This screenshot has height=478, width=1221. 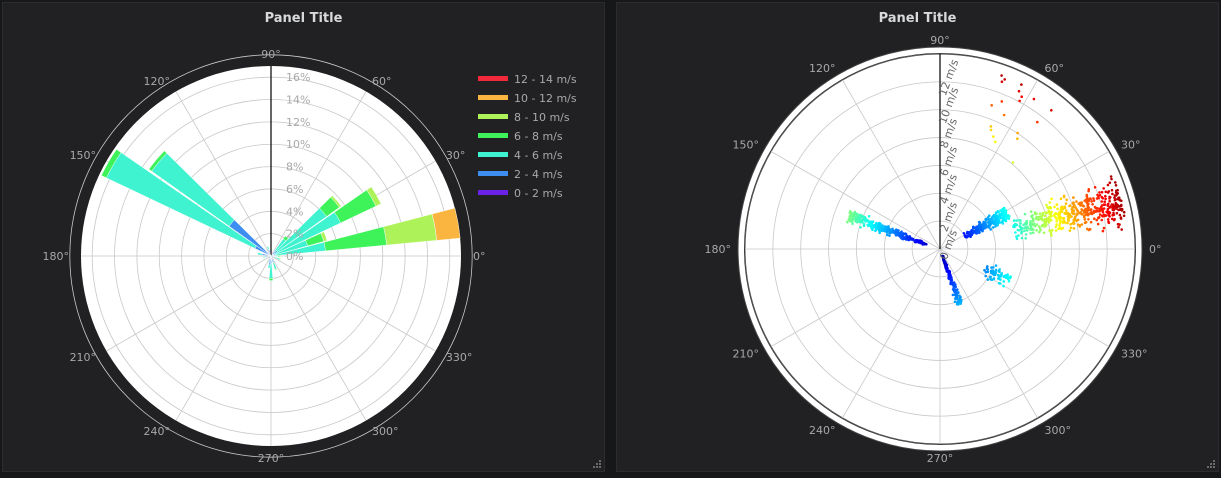 What do you see at coordinates (271, 54) in the screenshot?
I see `angular-tick-label: 90°` at bounding box center [271, 54].